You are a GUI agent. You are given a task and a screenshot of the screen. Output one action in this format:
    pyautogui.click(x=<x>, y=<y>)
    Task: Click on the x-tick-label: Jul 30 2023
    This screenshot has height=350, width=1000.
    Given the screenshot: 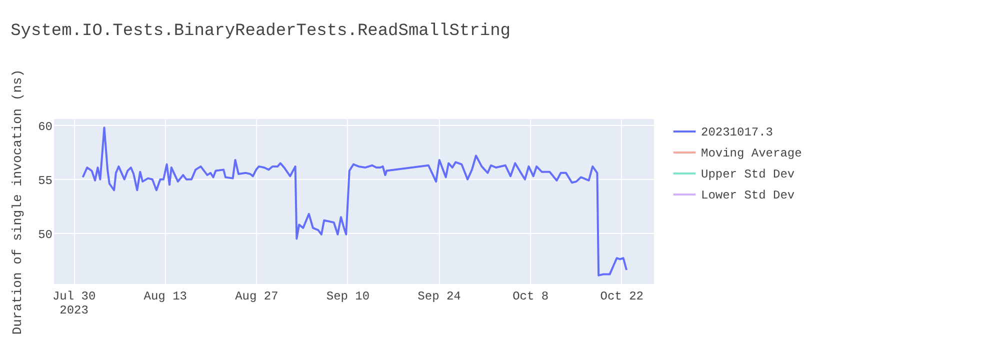 What is the action you would take?
    pyautogui.click(x=74, y=304)
    